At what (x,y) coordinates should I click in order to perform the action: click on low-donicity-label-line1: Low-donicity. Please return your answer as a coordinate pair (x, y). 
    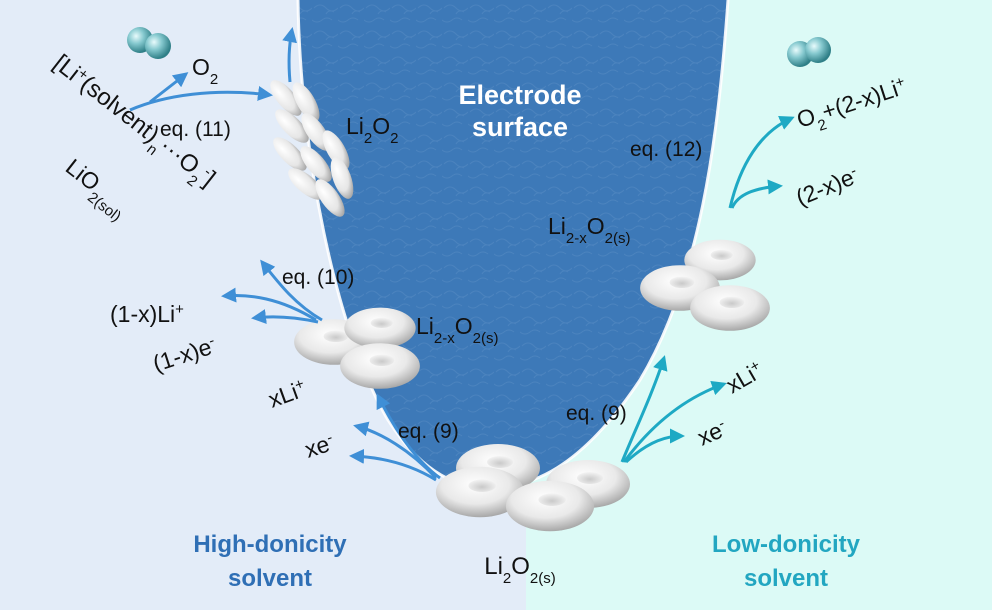
    Looking at the image, I should click on (786, 544).